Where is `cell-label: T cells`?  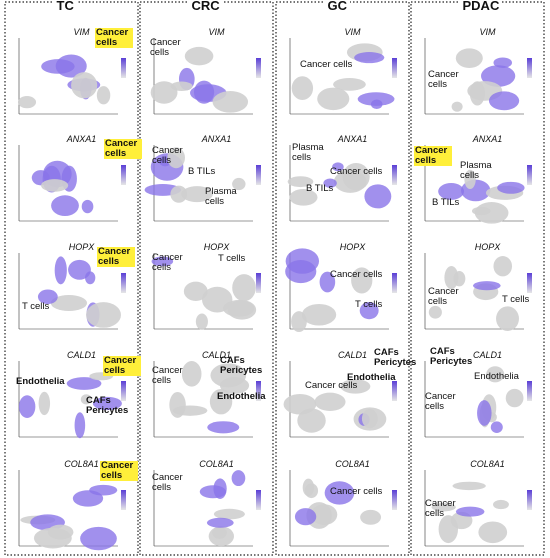
cell-label: T cells is located at coordinates (36, 306).